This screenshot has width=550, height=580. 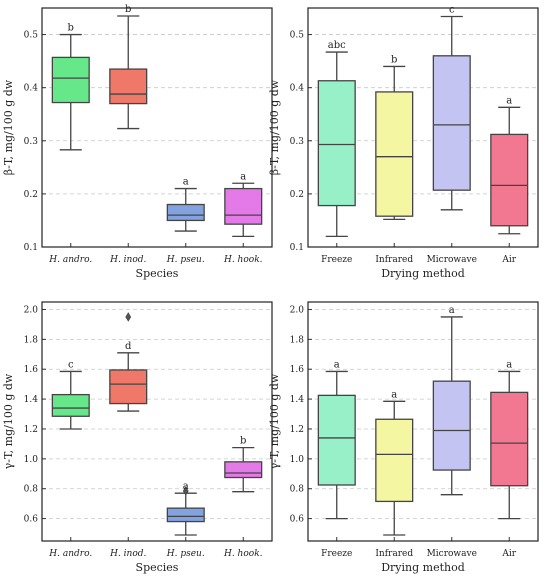 What do you see at coordinates (128, 362) in the screenshot?
I see `box-2: d` at bounding box center [128, 362].